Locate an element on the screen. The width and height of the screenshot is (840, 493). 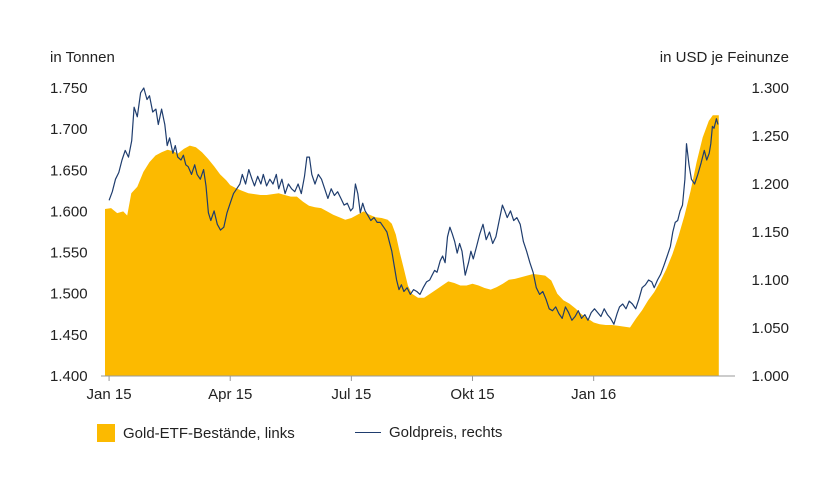
left-axis-ticks: 1.750 1.700 1.650 1.600 1.550 1.500 1.450 1.400 is located at coordinates (69, 232).